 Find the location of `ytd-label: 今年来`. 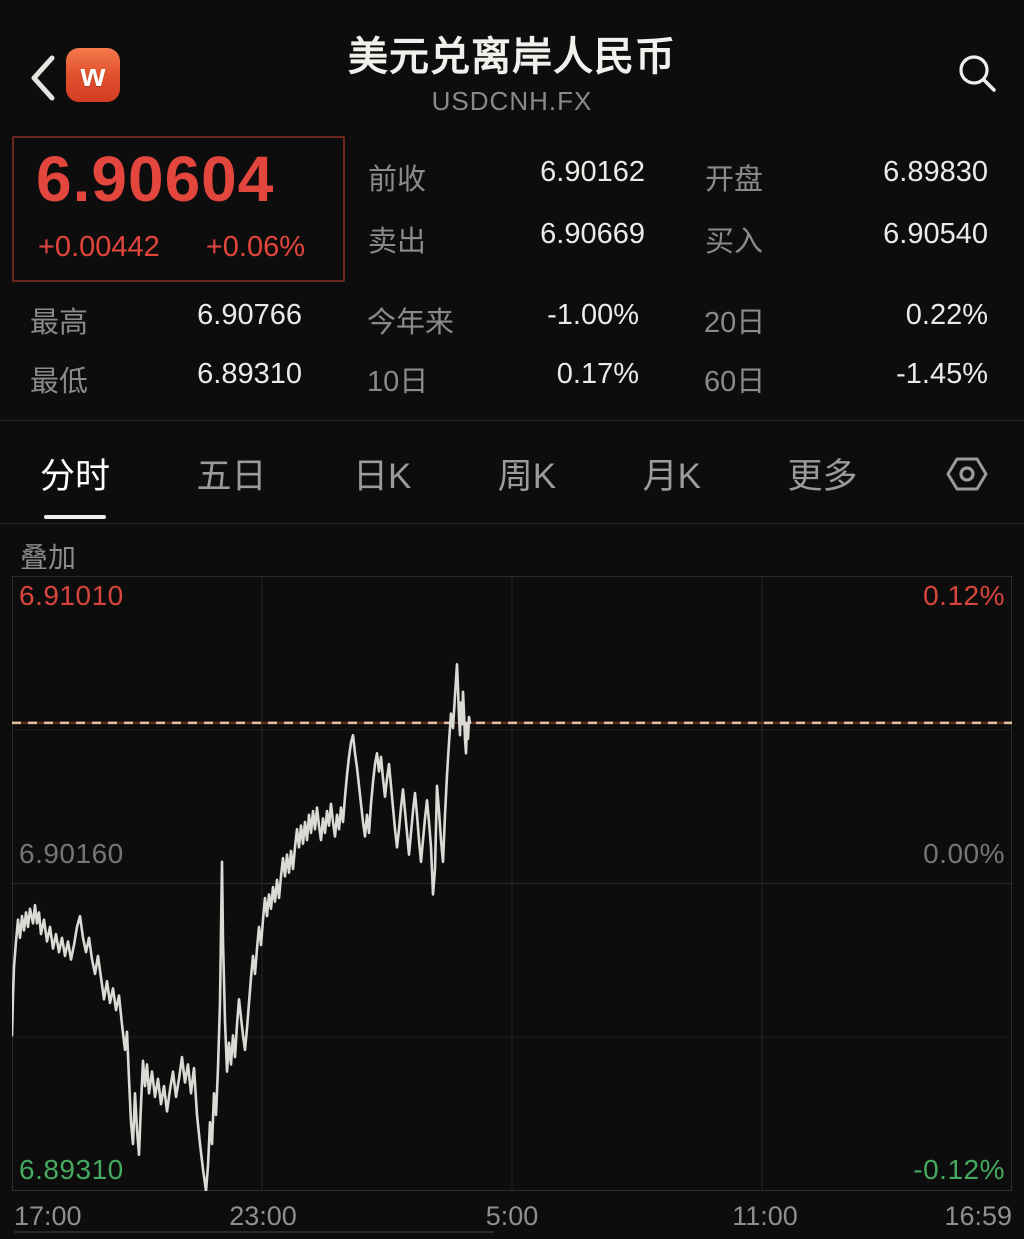

ytd-label: 今年来 is located at coordinates (411, 322).